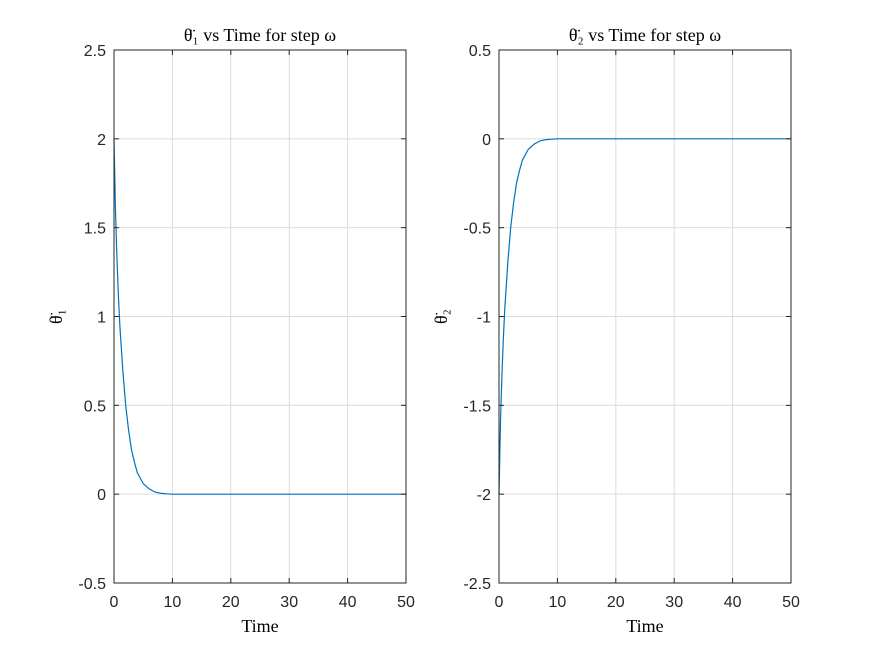 The height and width of the screenshot is (656, 875). I want to click on y-tick-label: -2.5, so click(477, 584).